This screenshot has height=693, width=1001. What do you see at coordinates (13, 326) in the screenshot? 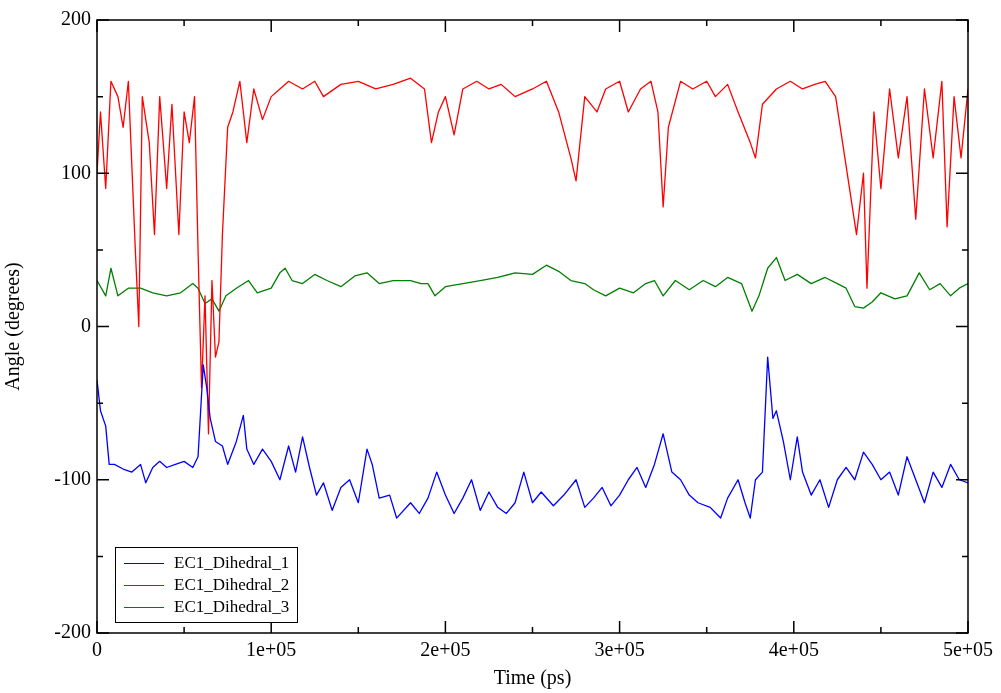
I see `y-axis-title: Angle (degrees)` at bounding box center [13, 326].